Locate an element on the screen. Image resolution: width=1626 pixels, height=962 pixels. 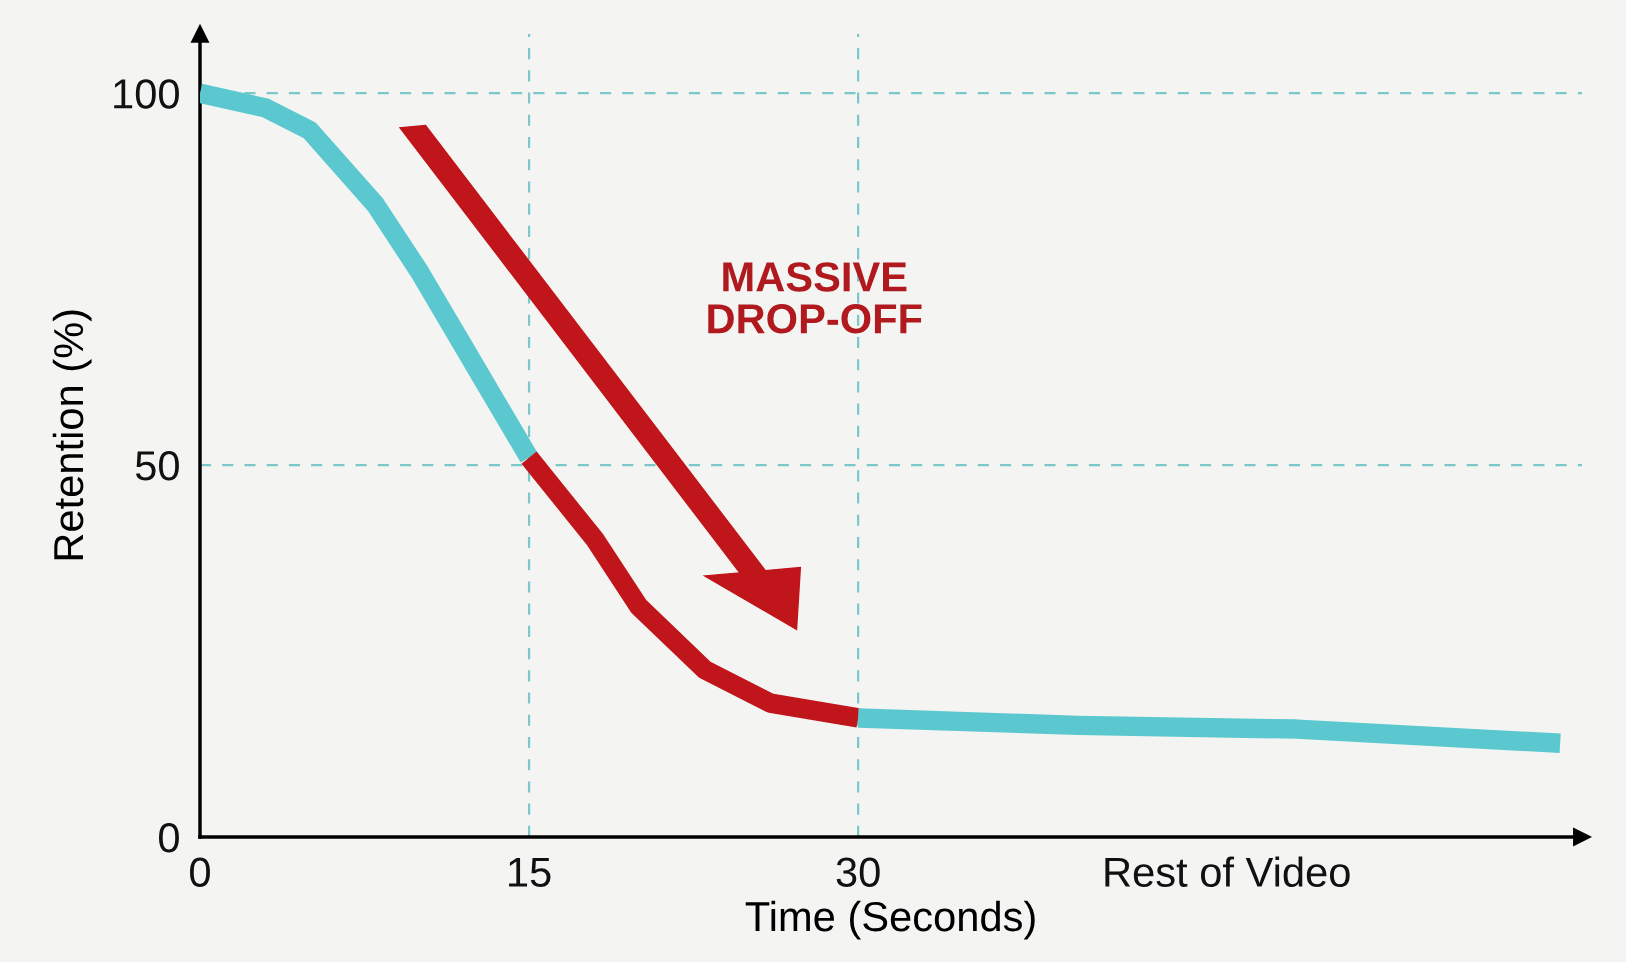
y-tick-label: 0 is located at coordinates (169, 837).